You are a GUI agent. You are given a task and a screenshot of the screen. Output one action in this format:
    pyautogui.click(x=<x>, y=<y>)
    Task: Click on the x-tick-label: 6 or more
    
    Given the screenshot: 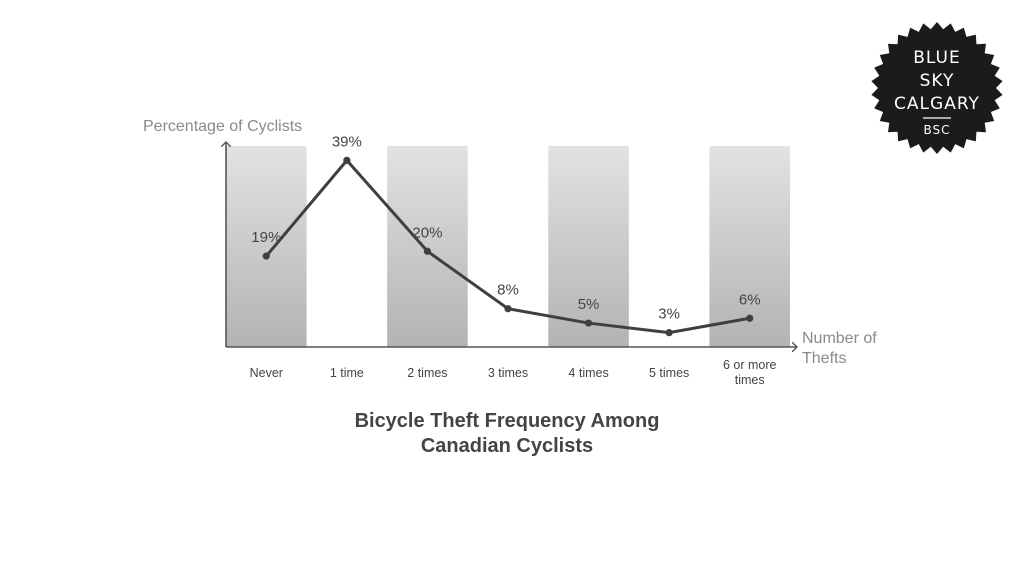 What is the action you would take?
    pyautogui.click(x=750, y=365)
    